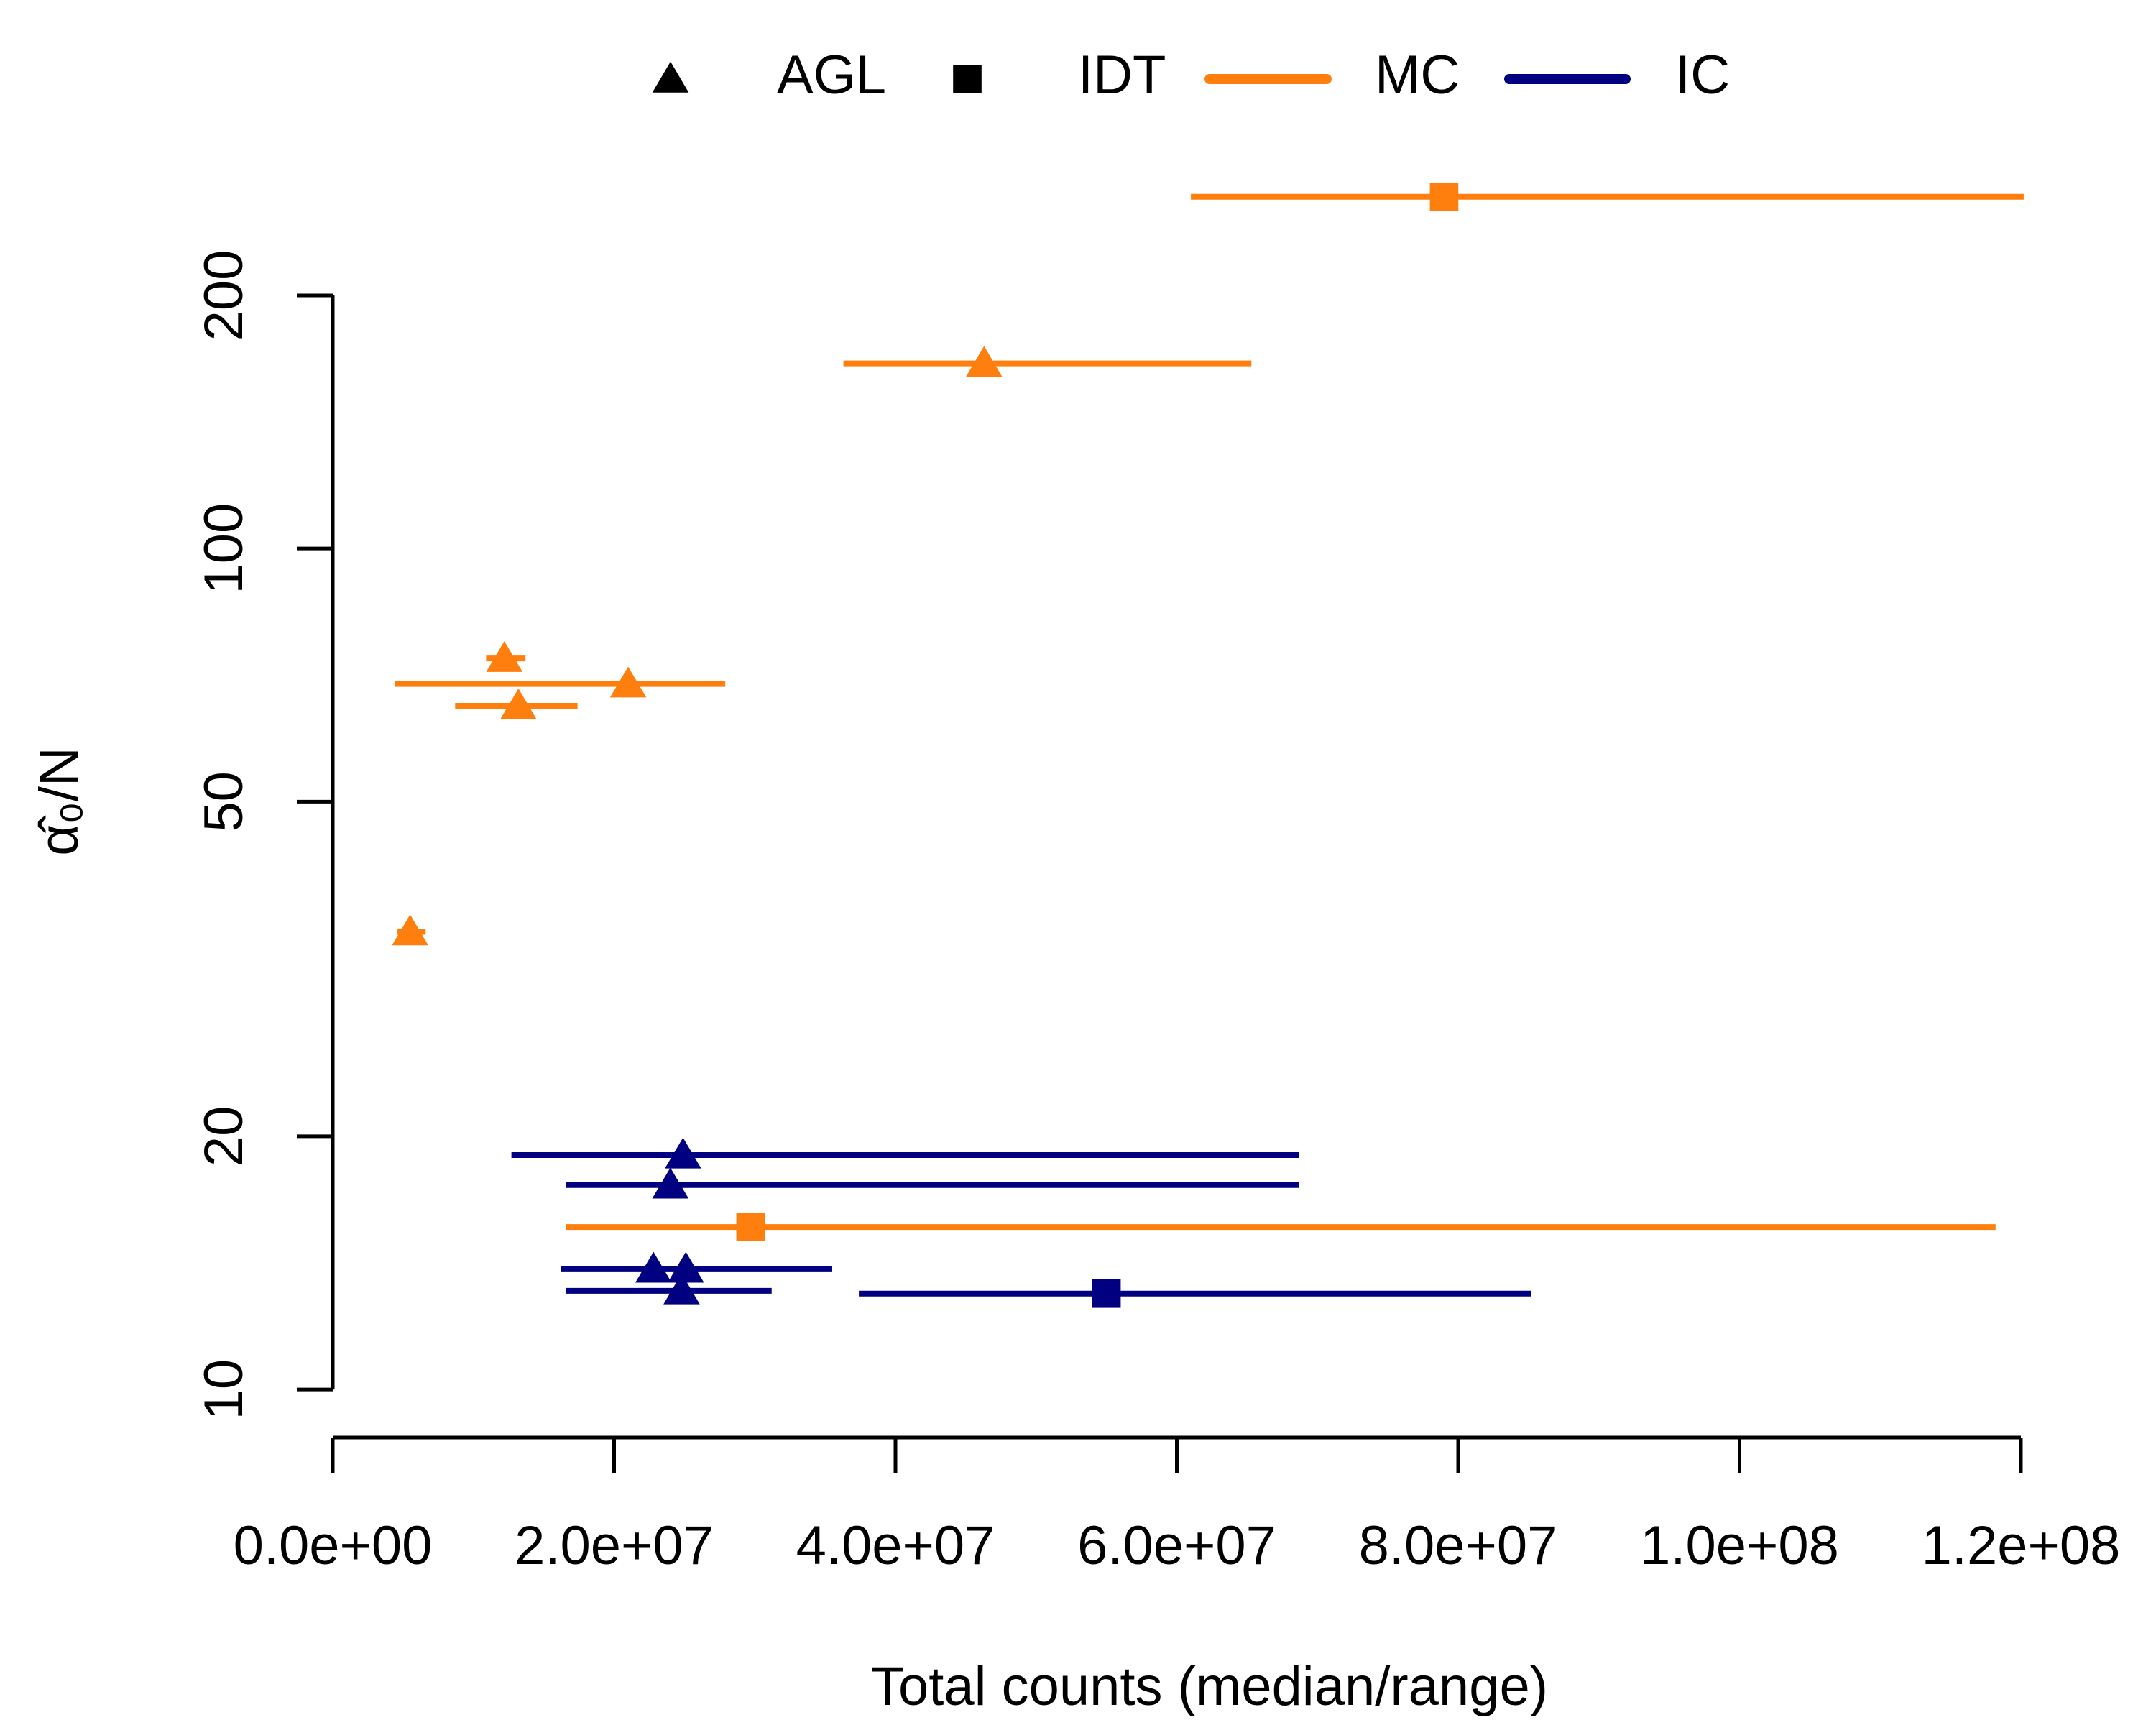  Describe the element at coordinates (1209, 1686) in the screenshot. I see `x-axis-label: Total counts (median/range)` at that location.